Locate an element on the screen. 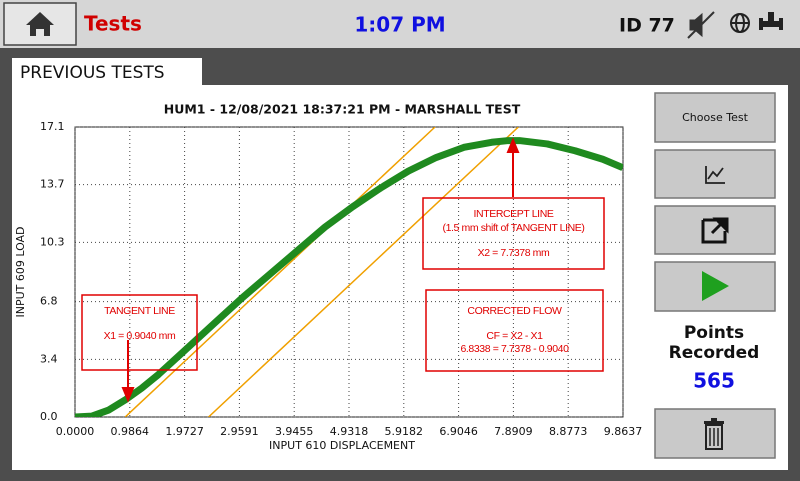  points-label: Recorded is located at coordinates (714, 353).